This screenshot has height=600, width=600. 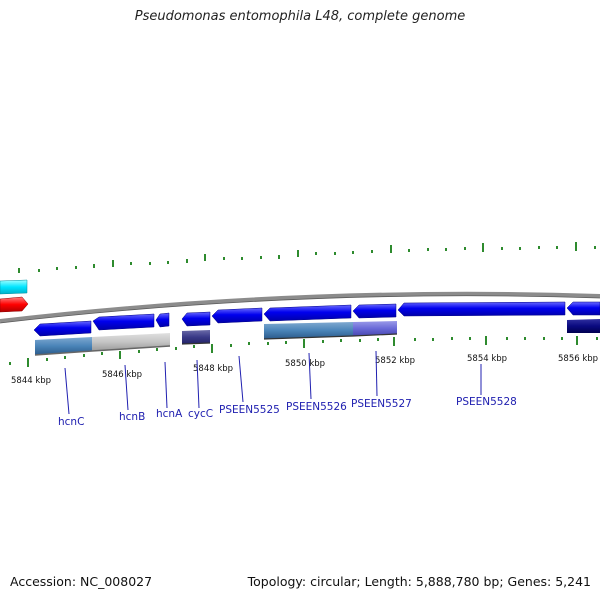 What do you see at coordinates (395, 361) in the screenshot?
I see `scale-label: 5852 kbp` at bounding box center [395, 361].